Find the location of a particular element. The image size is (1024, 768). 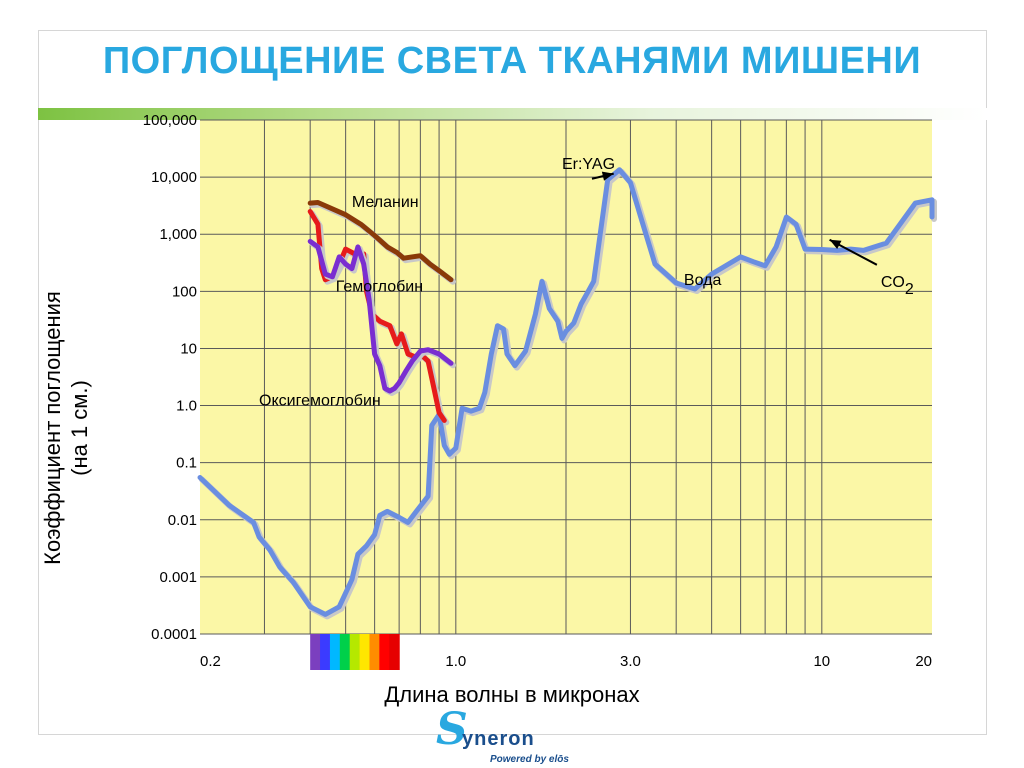

syneron-logo-s-mark: S is located at coordinates (452, 729).